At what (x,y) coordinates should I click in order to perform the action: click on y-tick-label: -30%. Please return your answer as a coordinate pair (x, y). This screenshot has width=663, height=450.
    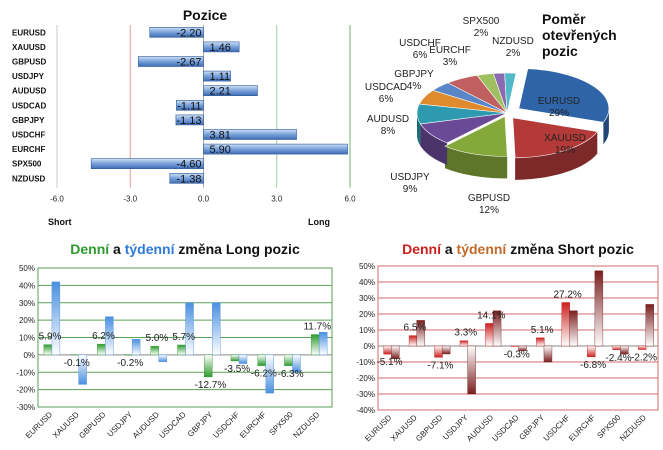
    Looking at the image, I should click on (25, 407).